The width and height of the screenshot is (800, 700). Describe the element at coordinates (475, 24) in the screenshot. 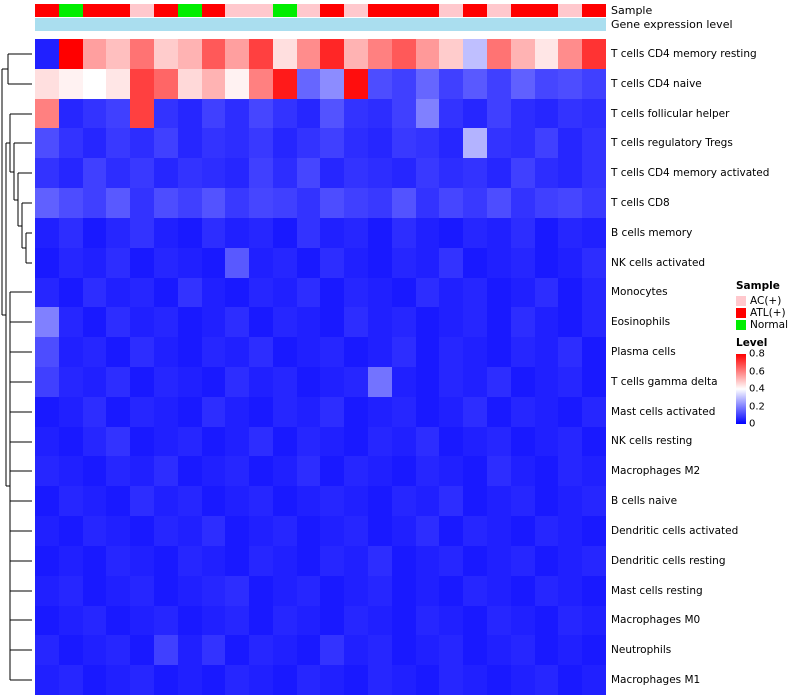

I see `expression-annotation-cell` at that location.